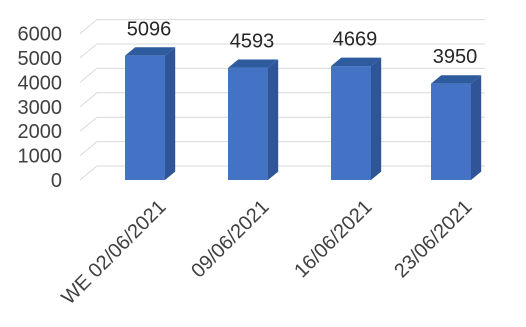 The image size is (526, 327). Describe the element at coordinates (149, 29) in the screenshot. I see `data-label: 5096` at that location.